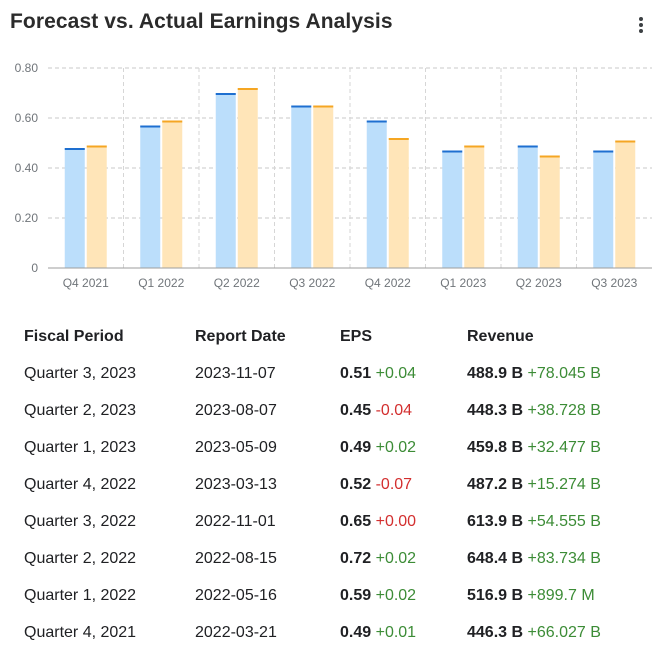  Describe the element at coordinates (80, 595) in the screenshot. I see `fiscal-period-cell: Quarter 1, 2022` at that location.